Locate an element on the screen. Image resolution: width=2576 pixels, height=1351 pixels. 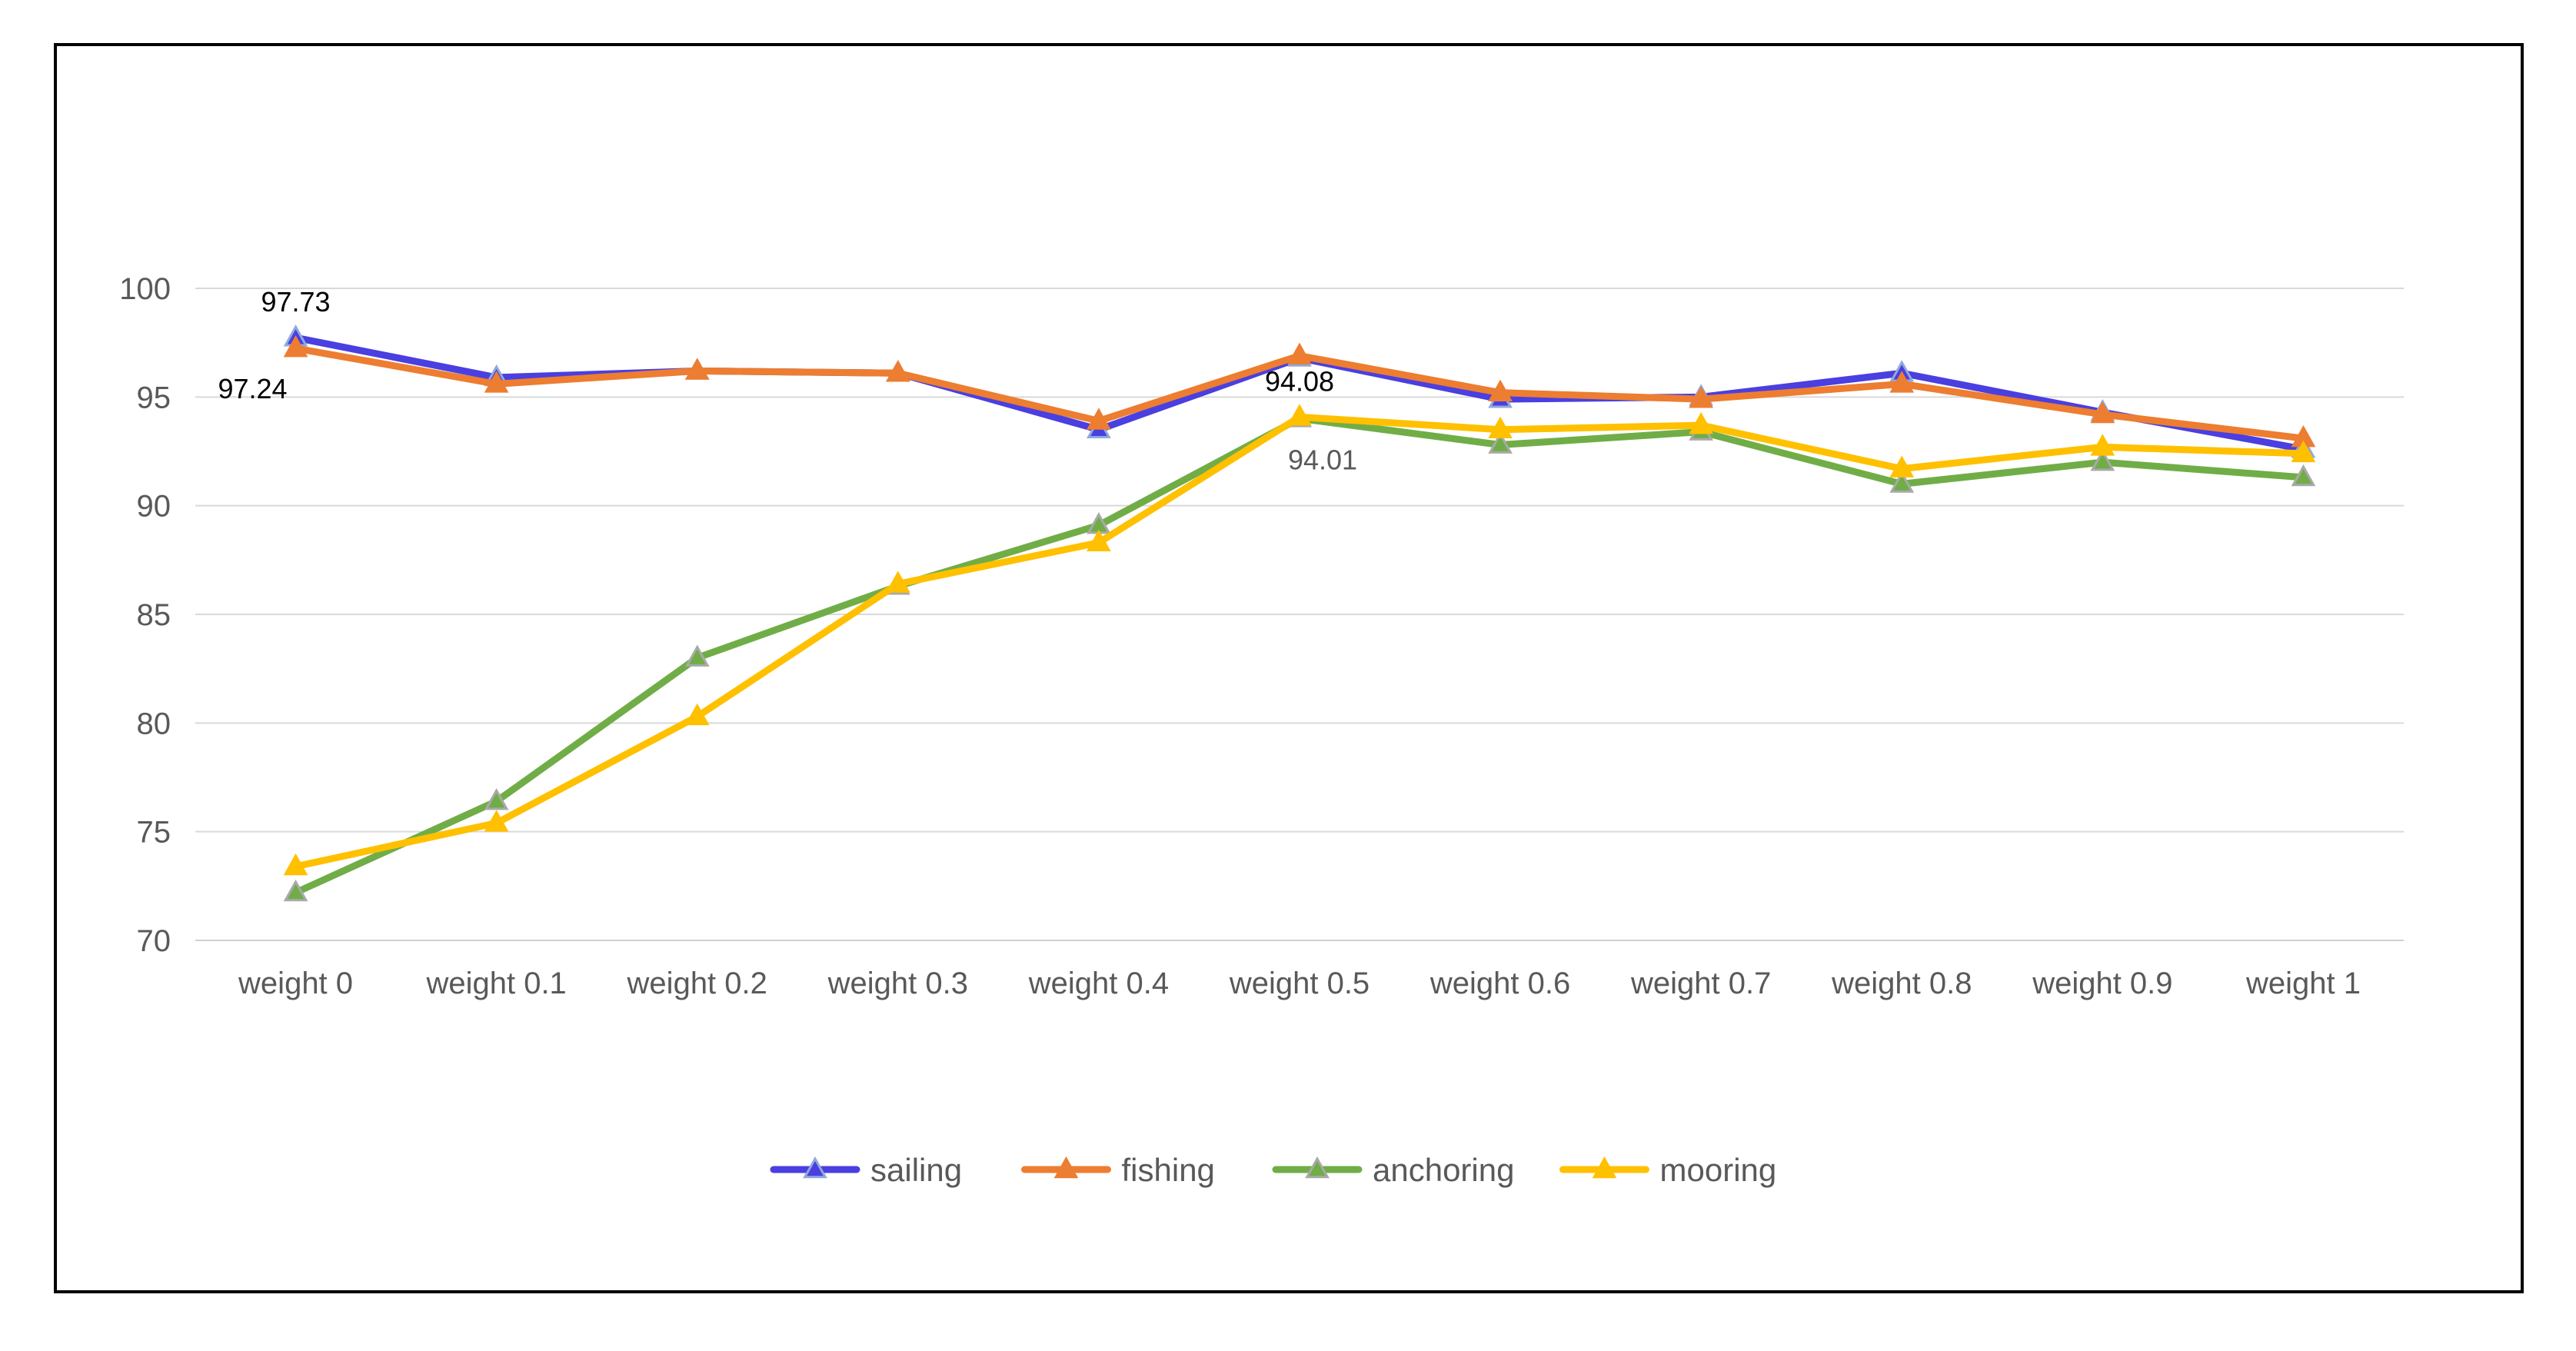
legend-item-anchoring: anchoring is located at coordinates (1393, 1170).